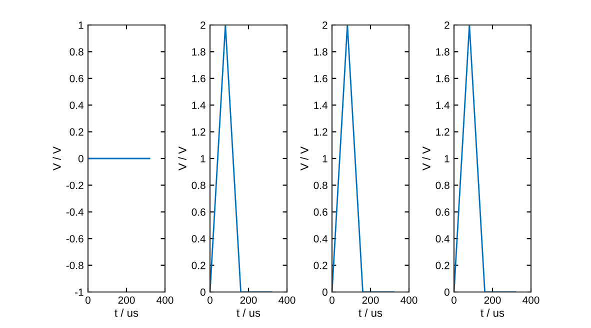 The height and width of the screenshot is (328, 591). Describe the element at coordinates (79, 292) in the screenshot. I see `y-tick-label: -1` at that location.